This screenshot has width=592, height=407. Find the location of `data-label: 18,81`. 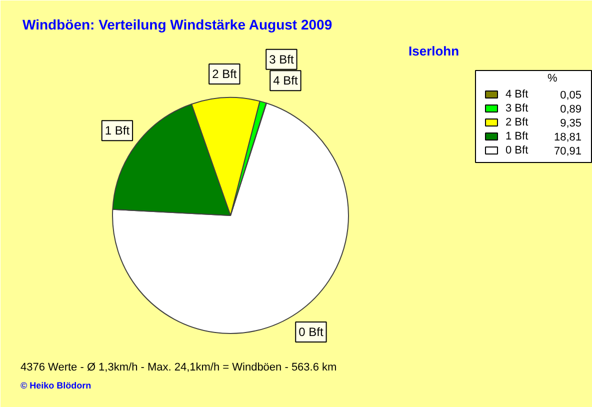

data-label: 18,81 is located at coordinates (568, 138).